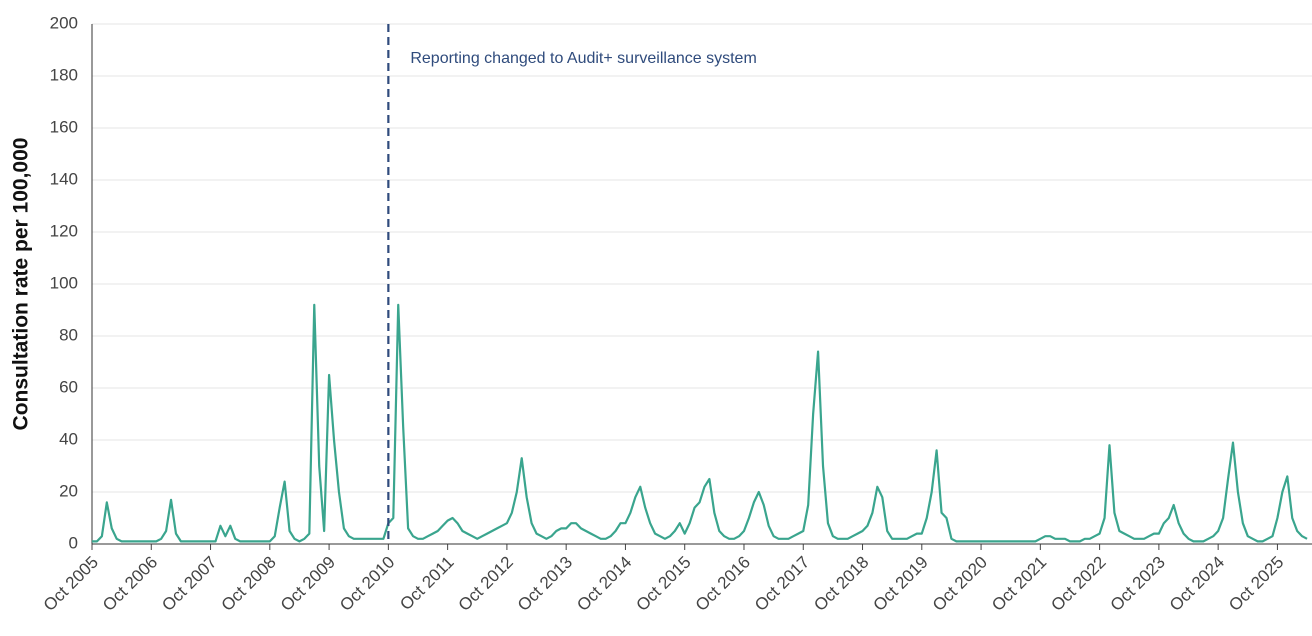  Describe the element at coordinates (64, 230) in the screenshot. I see `y-tick-label: 120` at that location.